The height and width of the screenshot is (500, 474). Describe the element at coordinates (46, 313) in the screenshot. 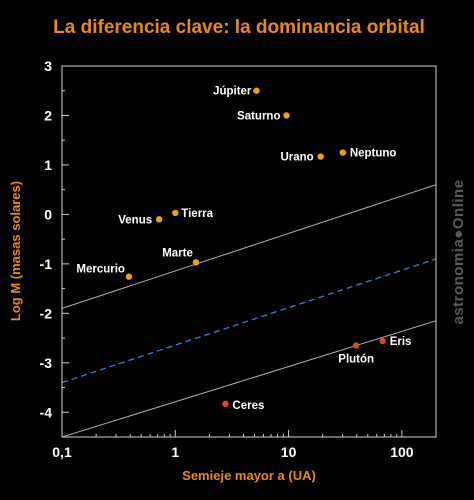

I see `y-tick-label: -2` at that location.